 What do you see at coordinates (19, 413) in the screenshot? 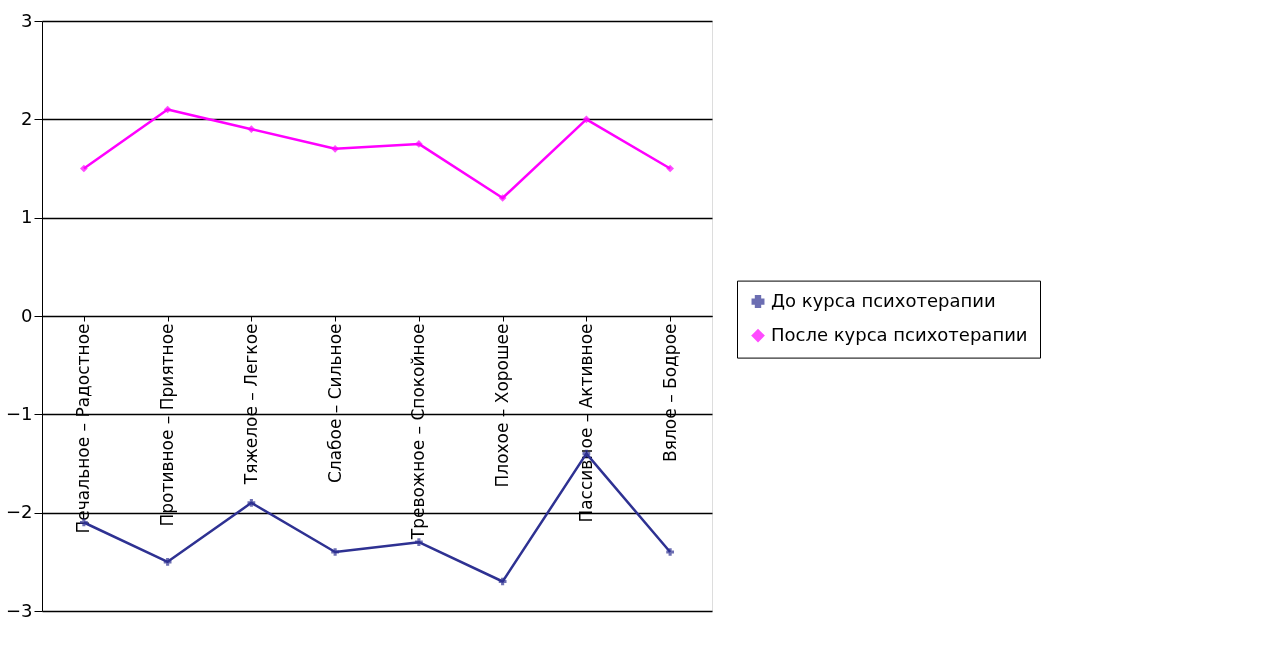
I see `y-tick-label: −1` at bounding box center [19, 413].